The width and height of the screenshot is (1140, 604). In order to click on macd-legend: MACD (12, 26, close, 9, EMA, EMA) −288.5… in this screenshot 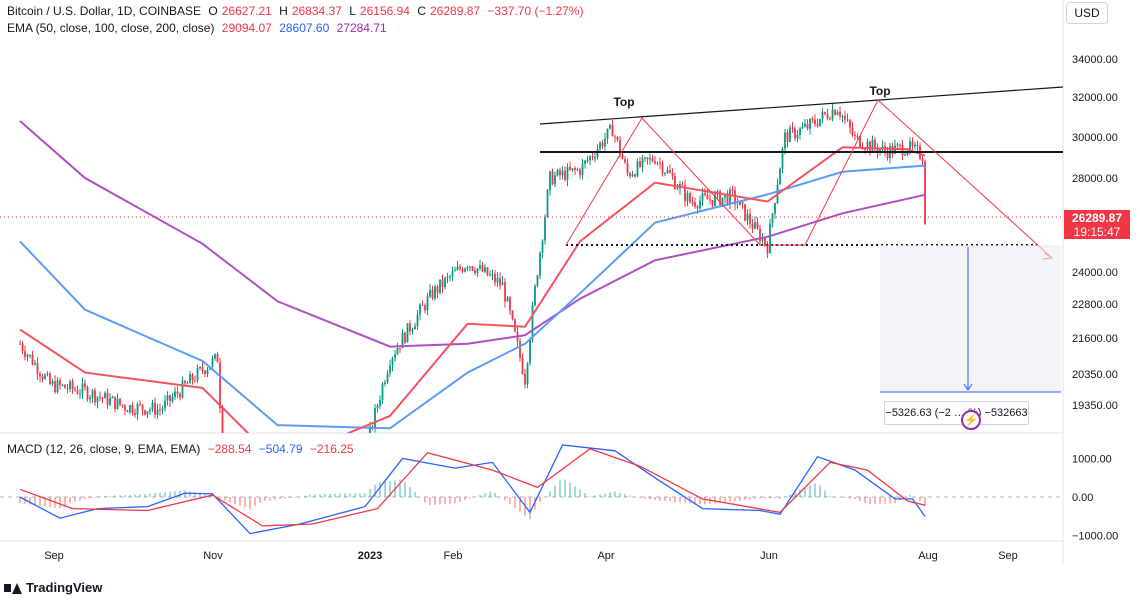, I will do `click(182, 449)`.